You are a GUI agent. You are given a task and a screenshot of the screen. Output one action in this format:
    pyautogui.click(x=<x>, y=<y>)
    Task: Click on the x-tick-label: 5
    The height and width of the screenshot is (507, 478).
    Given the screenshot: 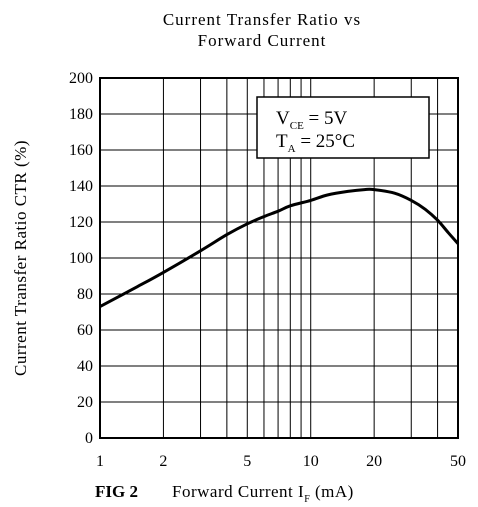 What is the action you would take?
    pyautogui.click(x=247, y=461)
    